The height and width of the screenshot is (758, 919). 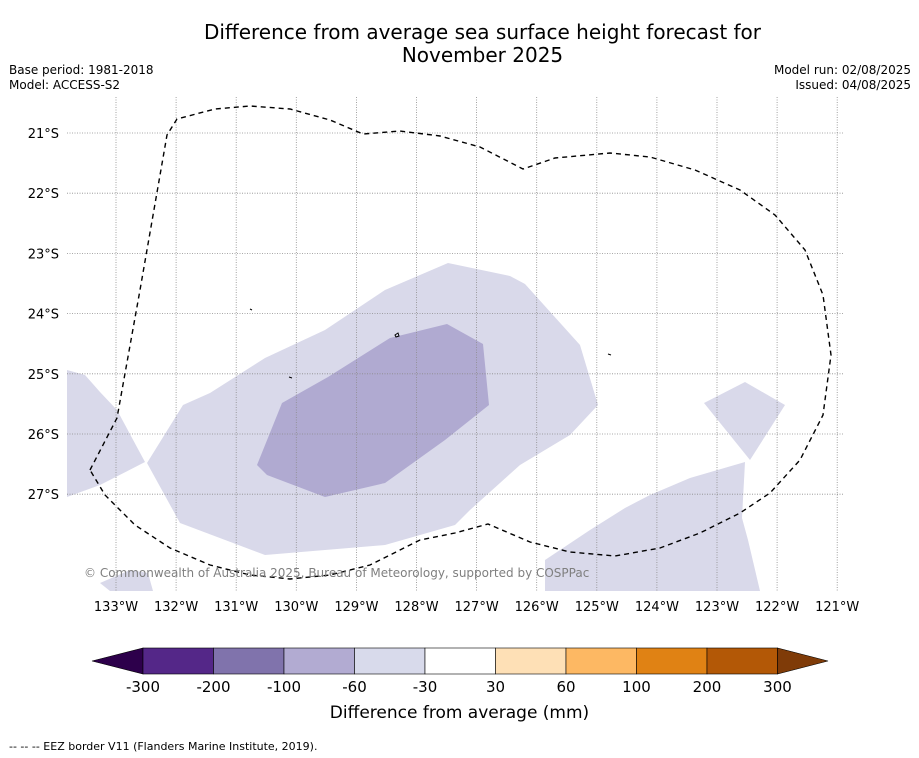 I want to click on colorbar-tick-label: 30, so click(x=495, y=687).